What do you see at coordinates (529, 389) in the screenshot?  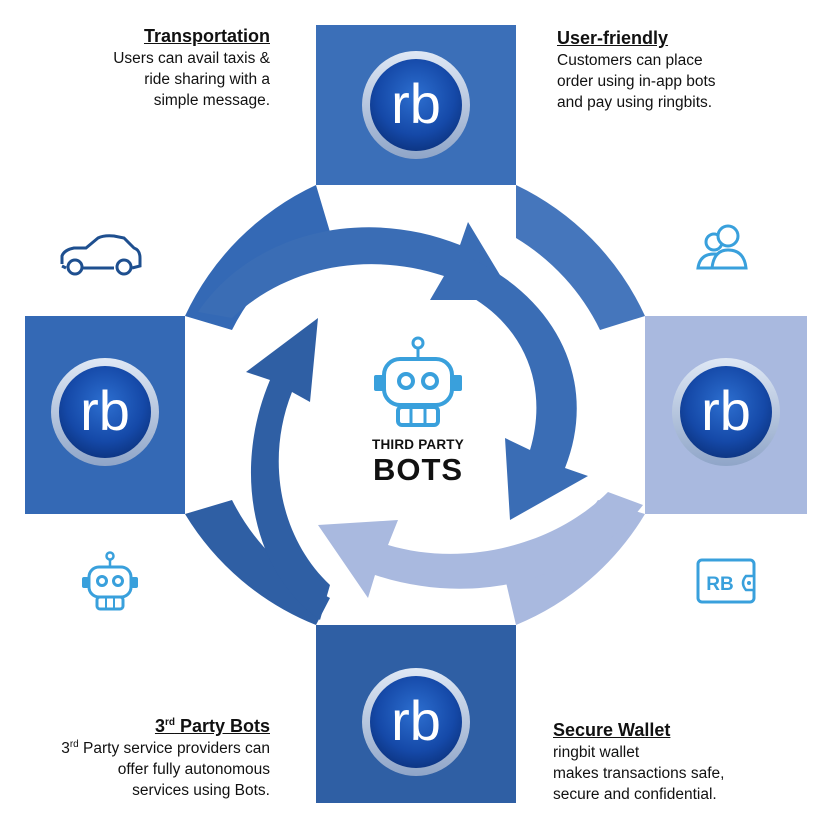 I see `arrow-right` at bounding box center [529, 389].